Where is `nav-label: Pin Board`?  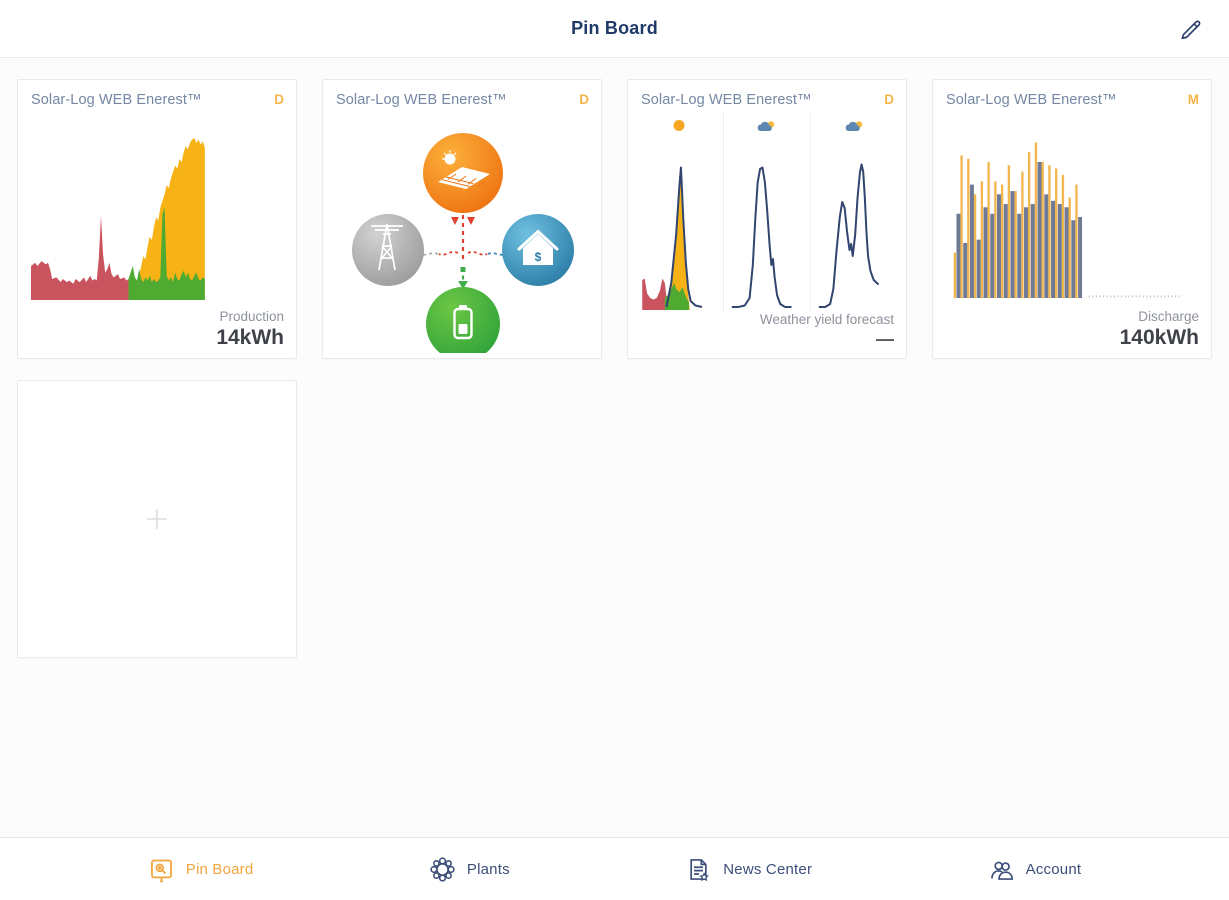 nav-label: Pin Board is located at coordinates (219, 869).